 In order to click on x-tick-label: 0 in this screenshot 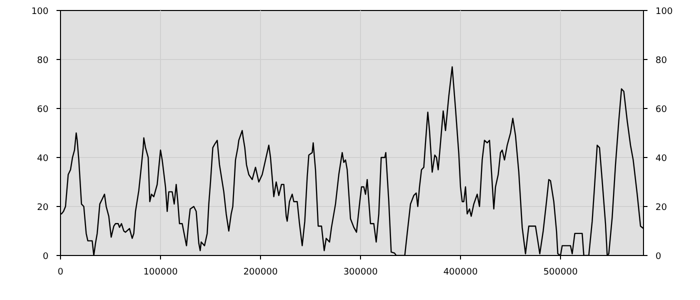, I will do `click(61, 273)`.